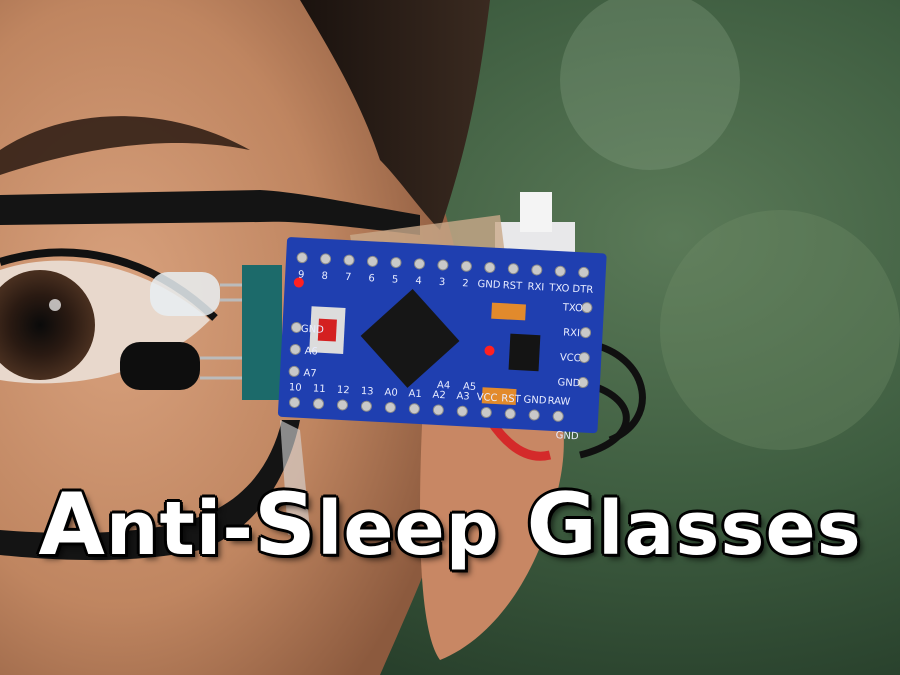 The width and height of the screenshot is (900, 675). Describe the element at coordinates (295, 477) in the screenshot. I see `glasses-temple` at that location.